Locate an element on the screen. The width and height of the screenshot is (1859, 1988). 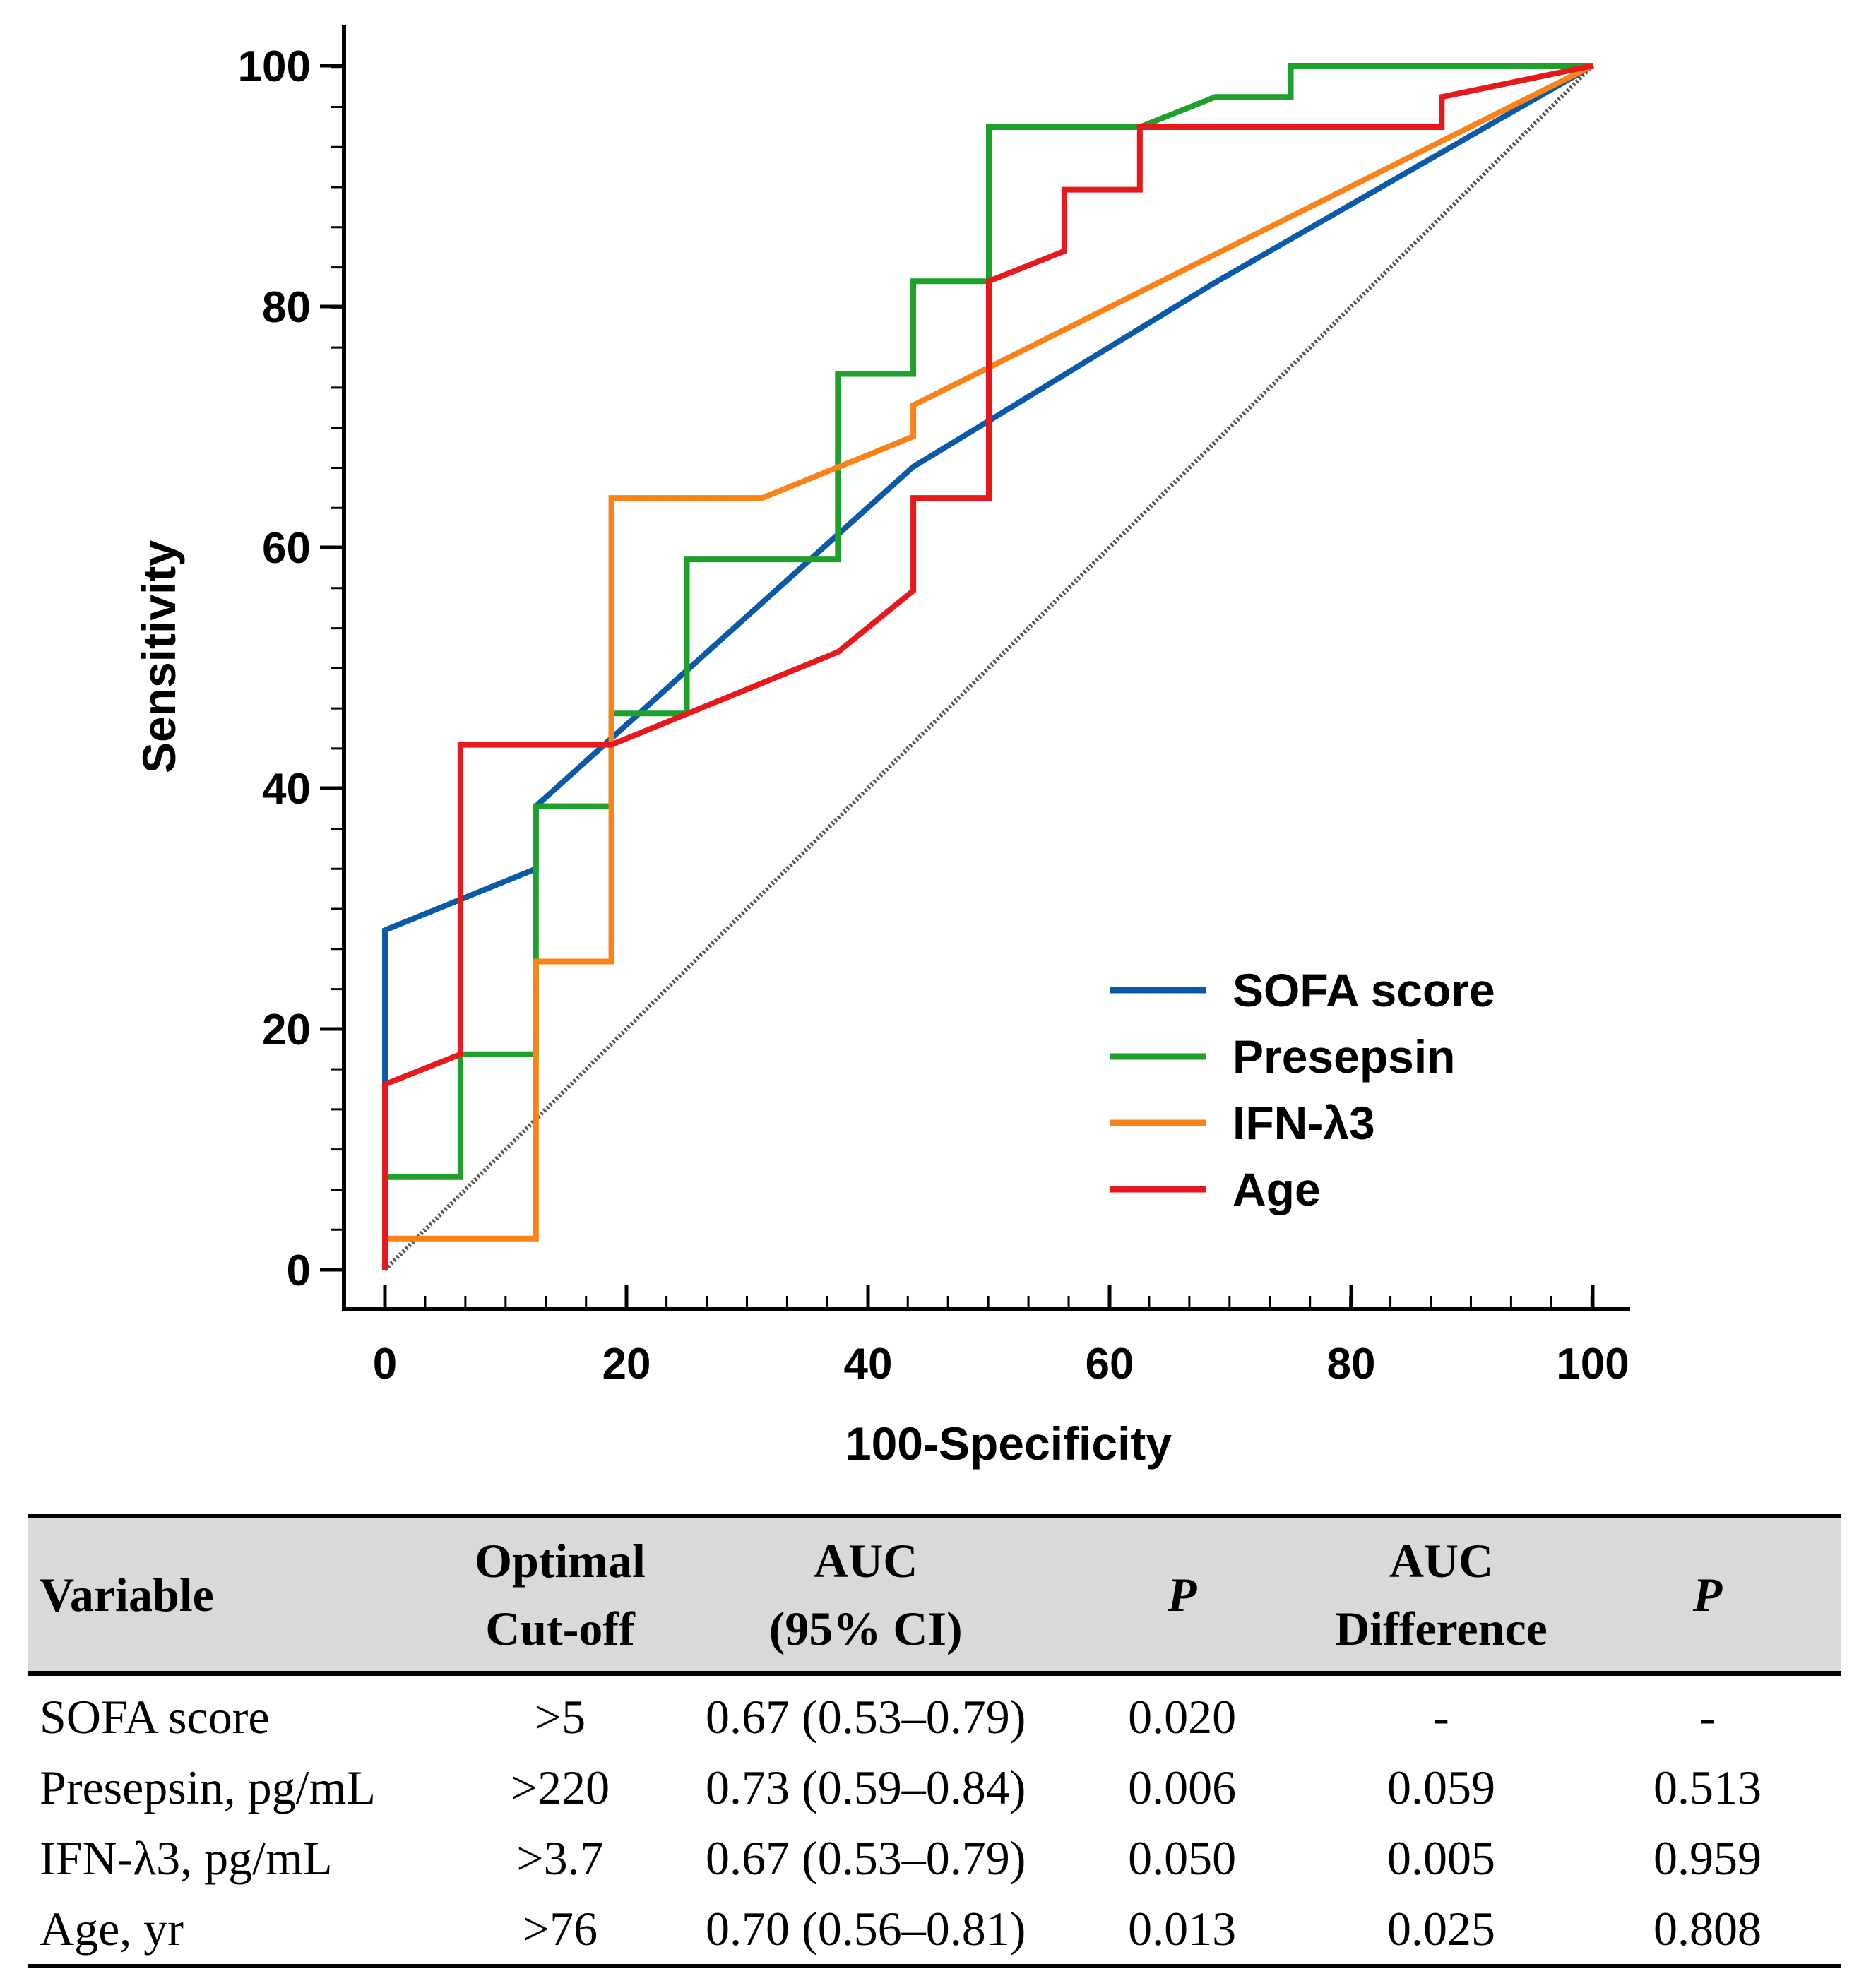
table-header-cell: Optimal Cut-off is located at coordinates (560, 1595).